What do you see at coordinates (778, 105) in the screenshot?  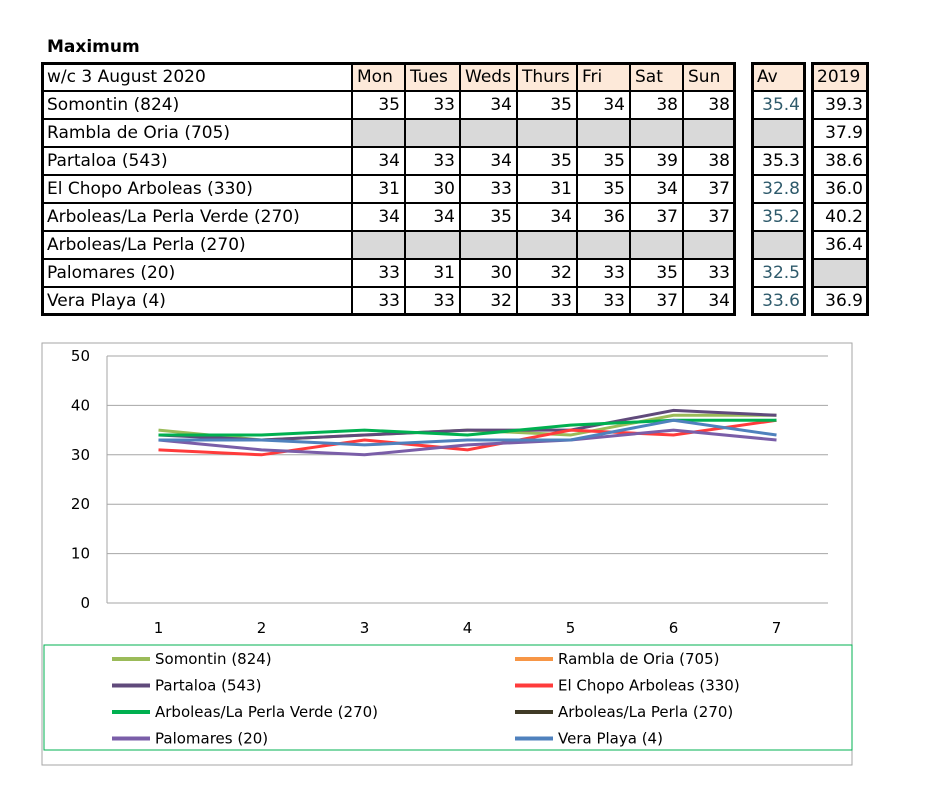 I see `table-cell: 35.4` at bounding box center [778, 105].